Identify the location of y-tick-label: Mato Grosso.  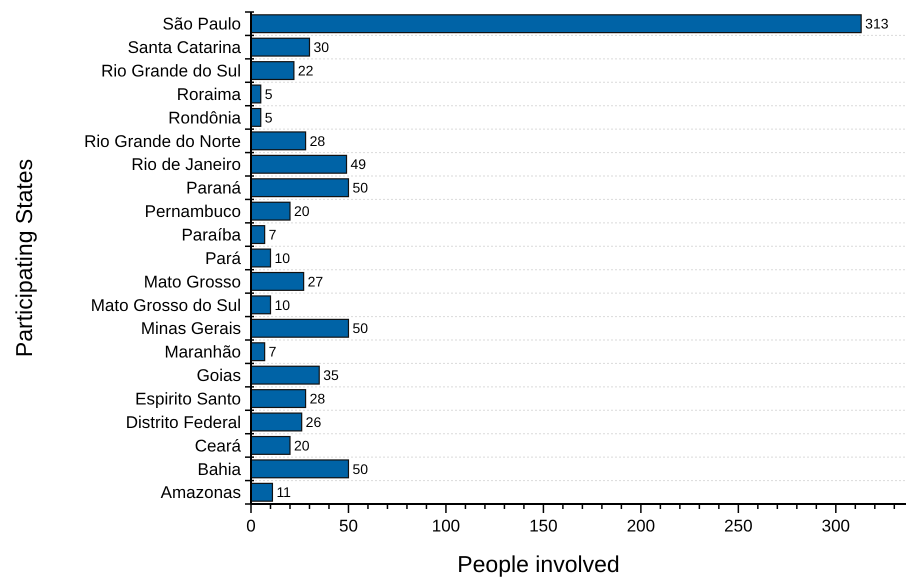
(192, 282).